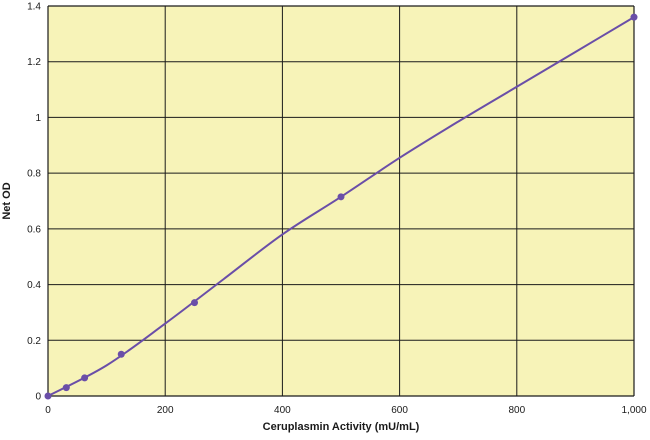 The height and width of the screenshot is (440, 650). I want to click on y-tick-label: 0.4, so click(34, 285).